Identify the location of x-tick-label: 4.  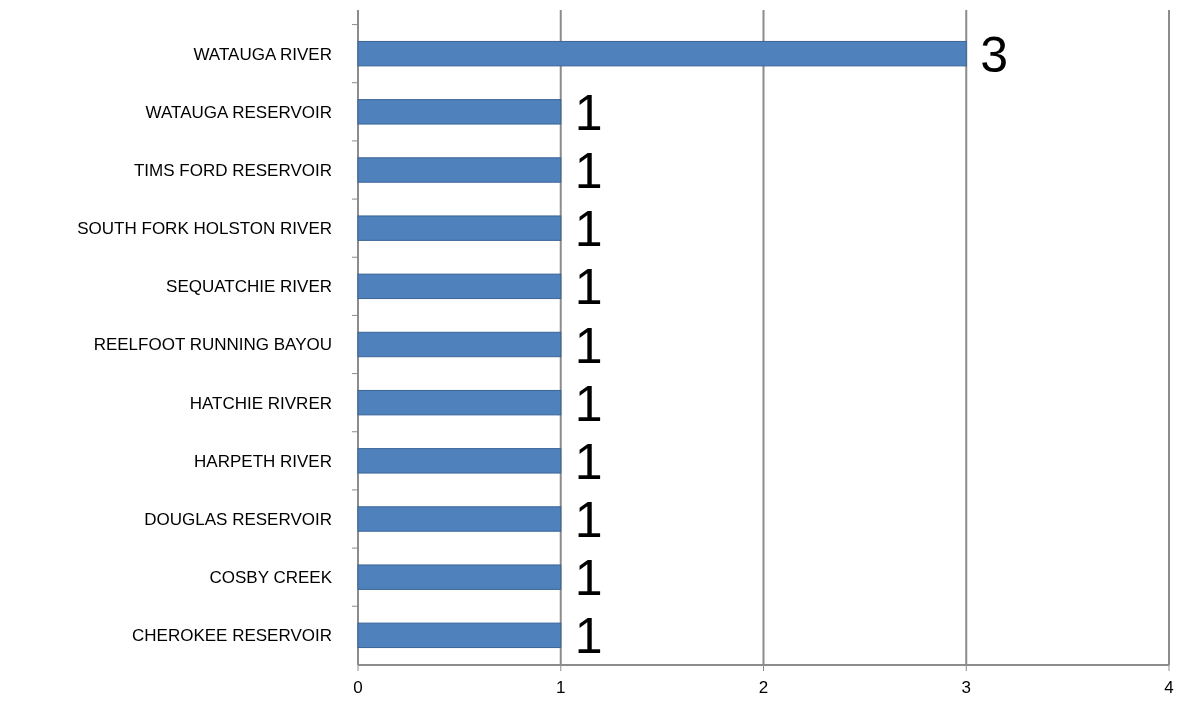
(1169, 687).